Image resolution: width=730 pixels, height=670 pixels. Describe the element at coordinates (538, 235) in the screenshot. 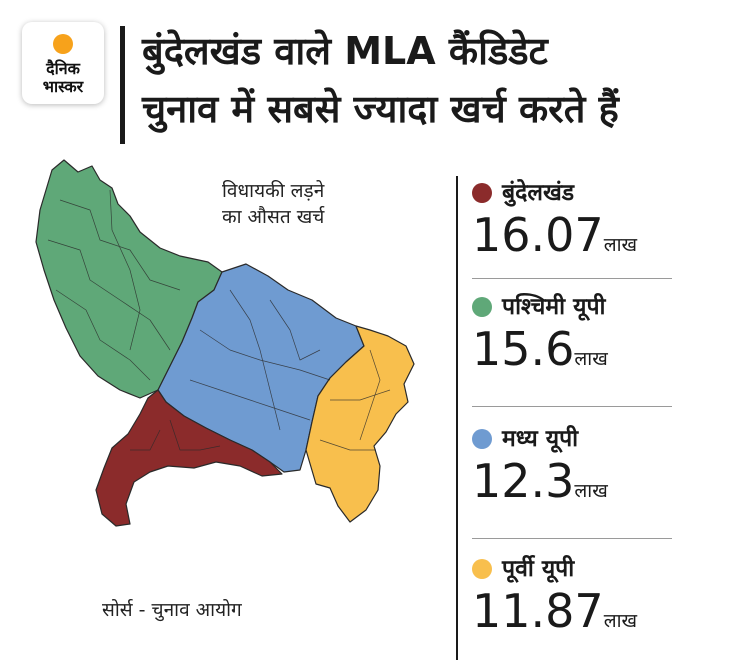

I see `legend-number: 16.07` at that location.